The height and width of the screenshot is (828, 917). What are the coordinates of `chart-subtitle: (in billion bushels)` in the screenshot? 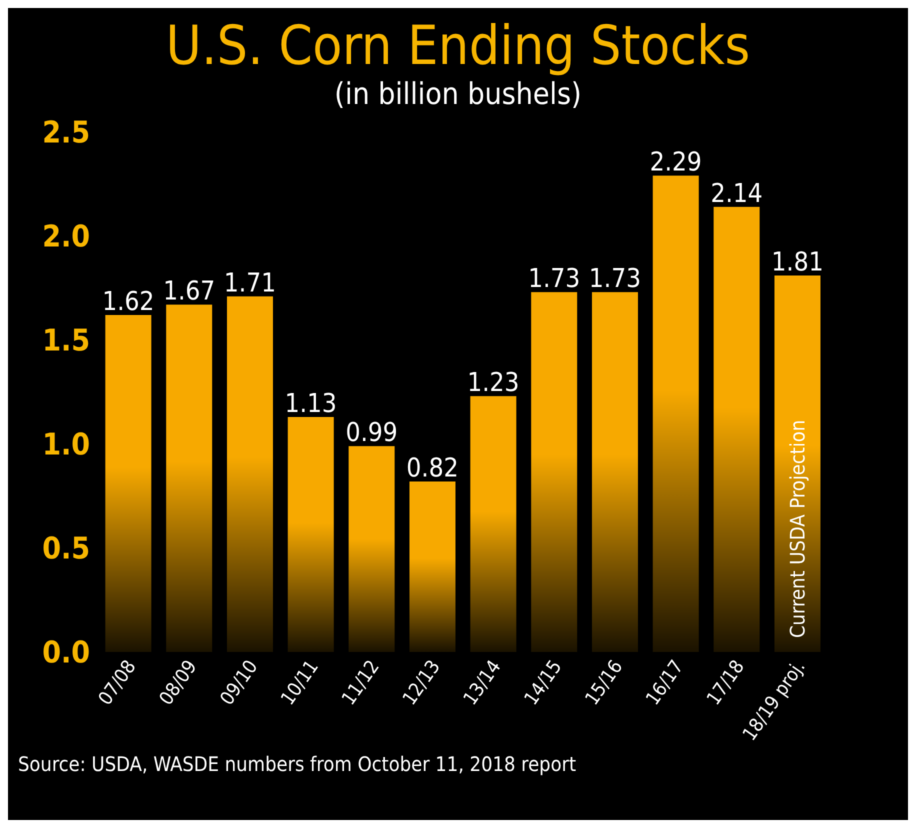 It's located at (458, 94).